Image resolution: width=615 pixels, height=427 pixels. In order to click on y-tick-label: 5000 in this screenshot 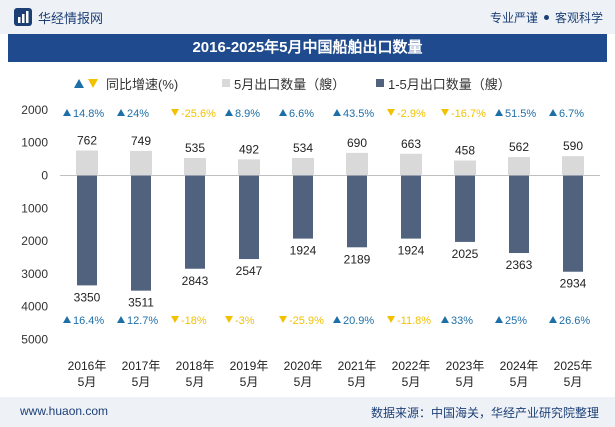, I will do `click(34, 340)`.